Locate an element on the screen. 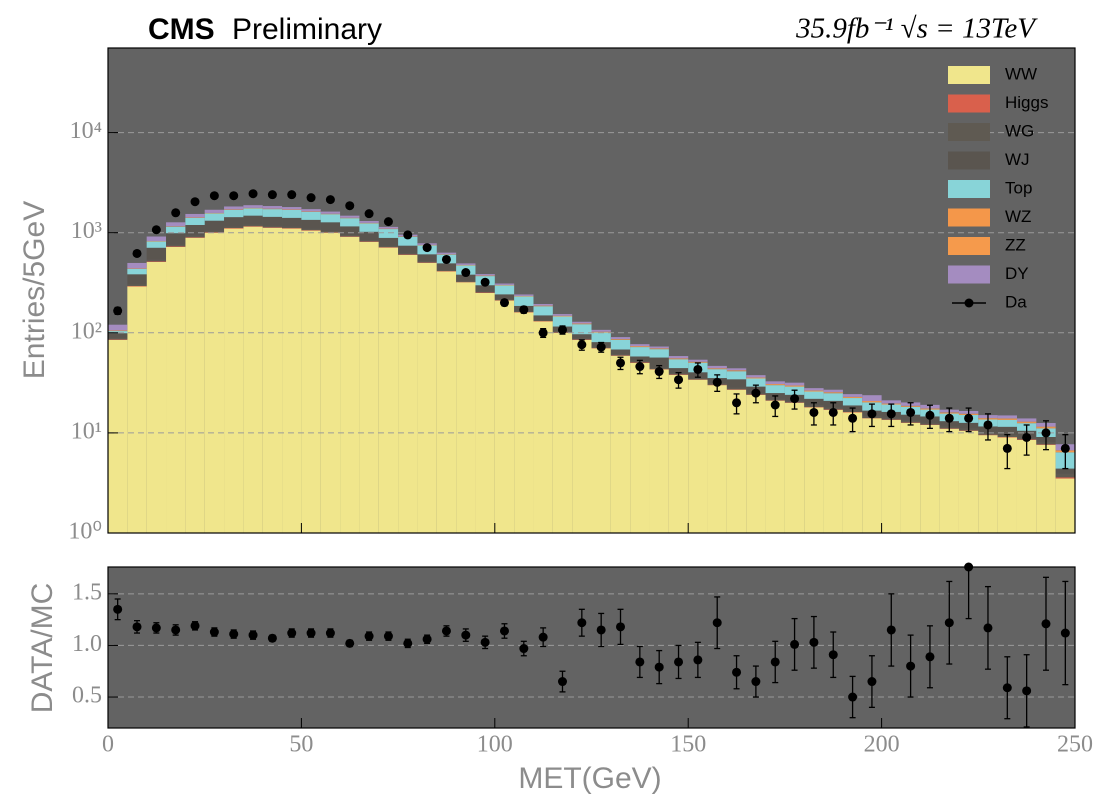  x-tick-label: 0 is located at coordinates (108, 745).